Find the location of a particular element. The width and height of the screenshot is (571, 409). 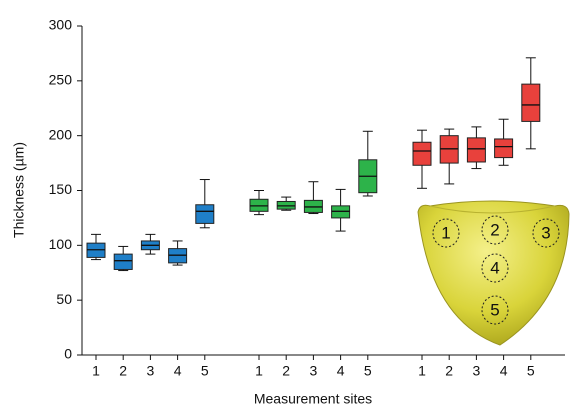

inset-bowl is located at coordinates (493, 273).